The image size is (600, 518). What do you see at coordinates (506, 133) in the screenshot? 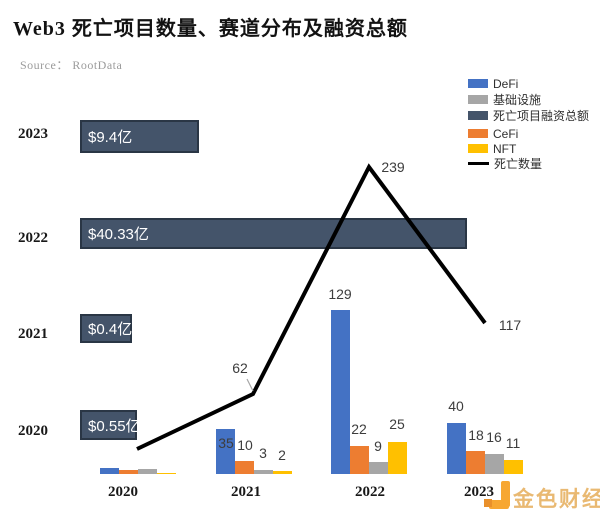
I see `legend-label: CeFi` at bounding box center [506, 133].